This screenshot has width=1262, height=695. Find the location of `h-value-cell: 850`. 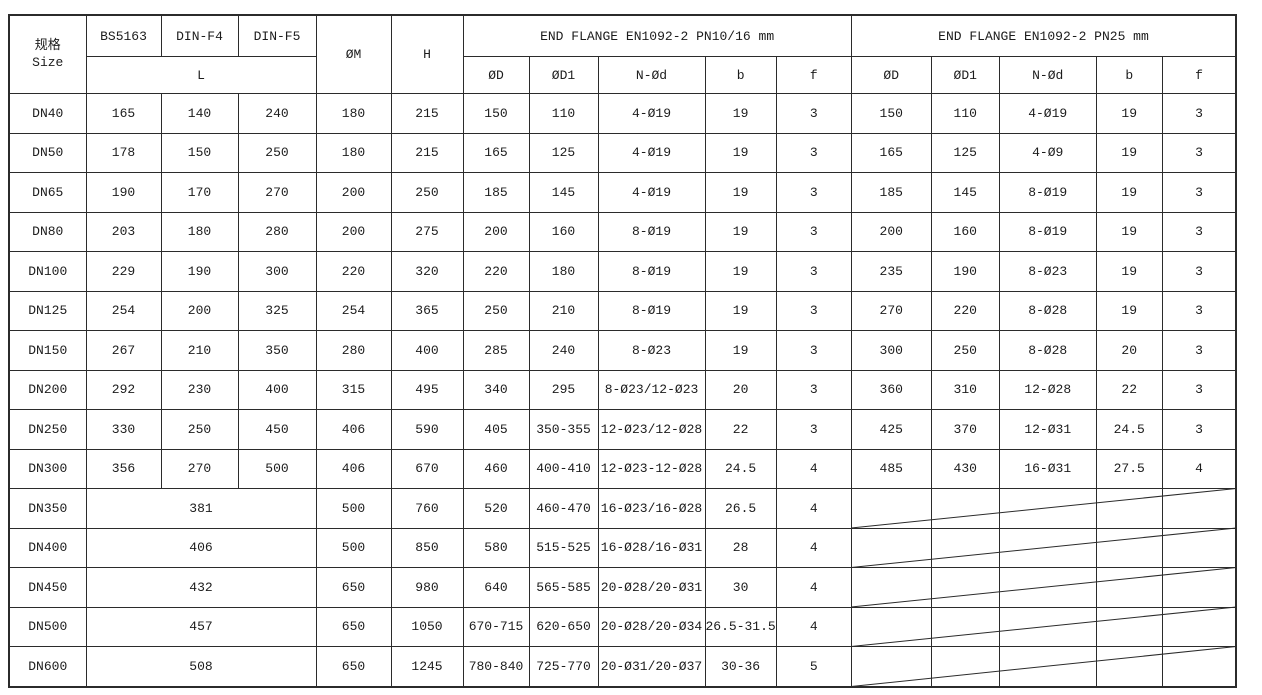

h-value-cell: 850 is located at coordinates (427, 547).